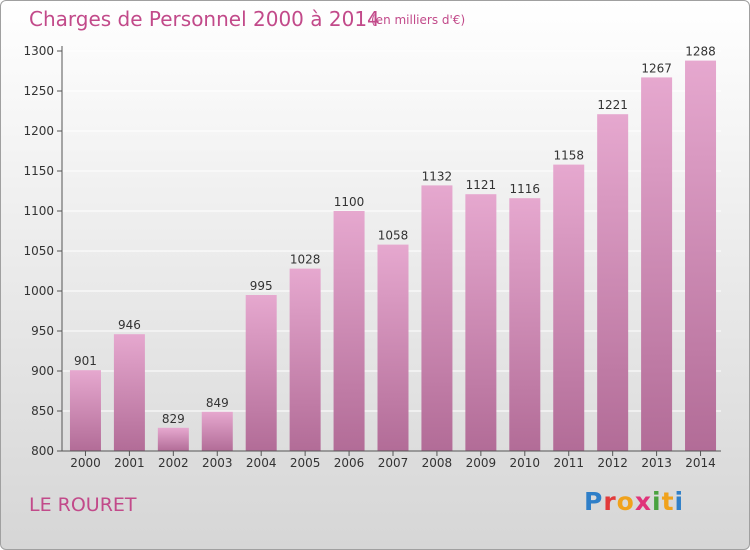  What do you see at coordinates (612, 463) in the screenshot?
I see `x-tick-label: 2012` at bounding box center [612, 463].